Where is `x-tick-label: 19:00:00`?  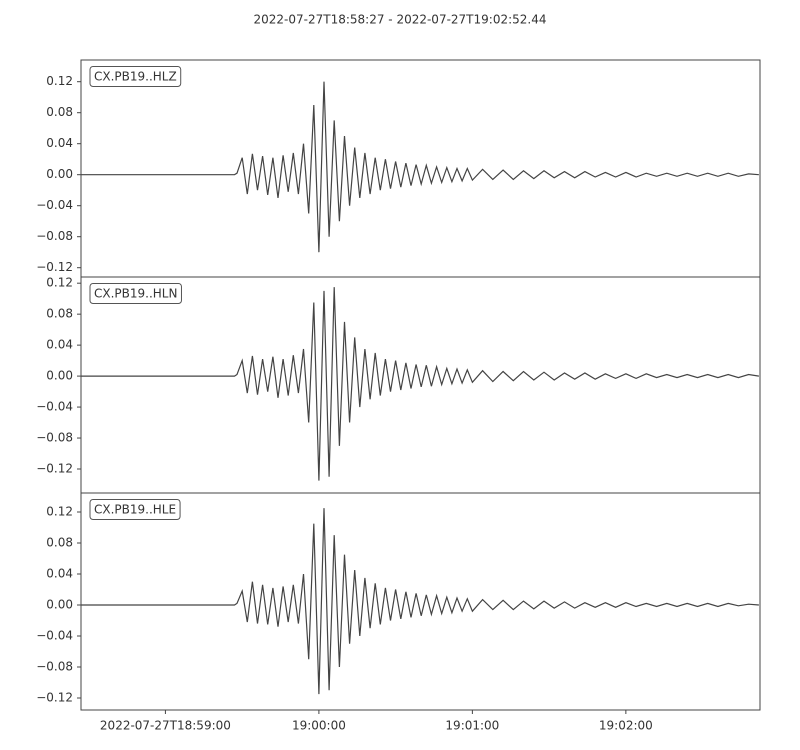 x-tick-label: 19:00:00 is located at coordinates (319, 726).